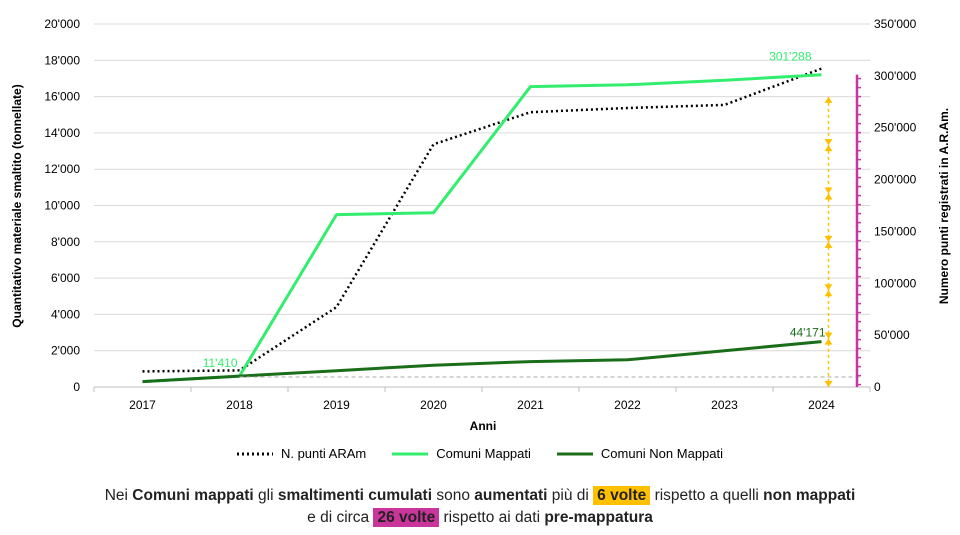 This screenshot has width=960, height=535. What do you see at coordinates (662, 453) in the screenshot?
I see `legend-label: Comuni Non Mappati` at bounding box center [662, 453].